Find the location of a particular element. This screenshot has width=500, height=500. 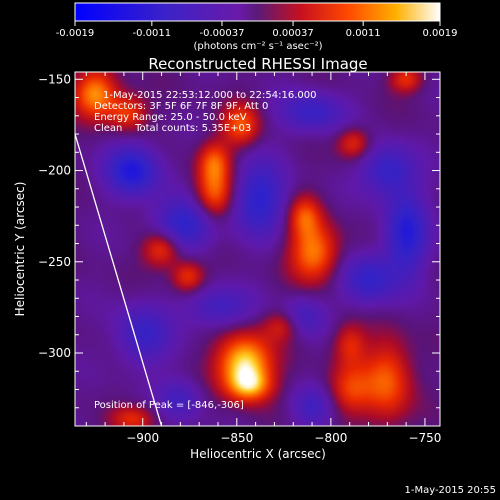

annotation-detectors: Detectors: 3F 5F 6F 7F 8F 9F, Att 0 is located at coordinates (181, 106).